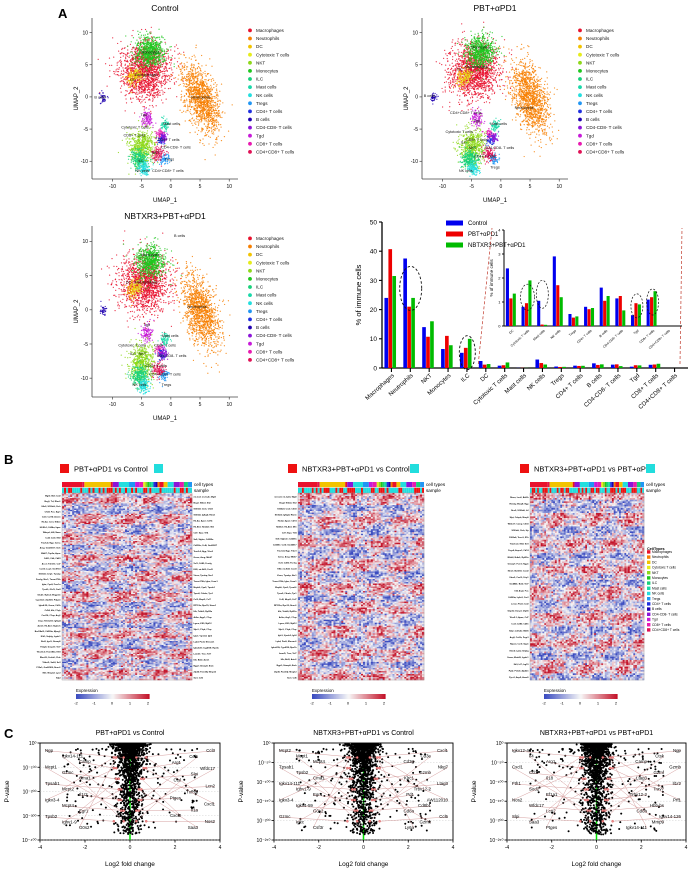 The height and width of the screenshot is (870, 700). What do you see at coordinates (518, 658) in the screenshot?
I see `heatmap-gene-label: Gzma; Medd3; Lgals1` at bounding box center [518, 658].